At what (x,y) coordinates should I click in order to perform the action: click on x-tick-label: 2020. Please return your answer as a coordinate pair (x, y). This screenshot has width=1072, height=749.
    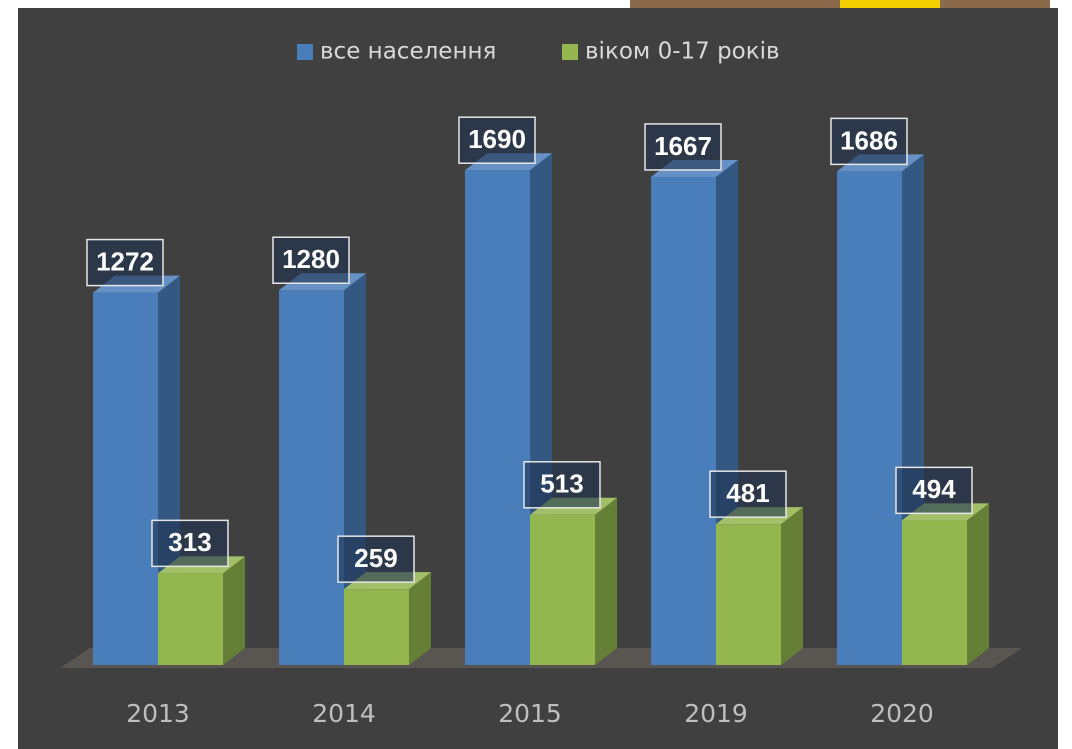
    Looking at the image, I should click on (902, 713).